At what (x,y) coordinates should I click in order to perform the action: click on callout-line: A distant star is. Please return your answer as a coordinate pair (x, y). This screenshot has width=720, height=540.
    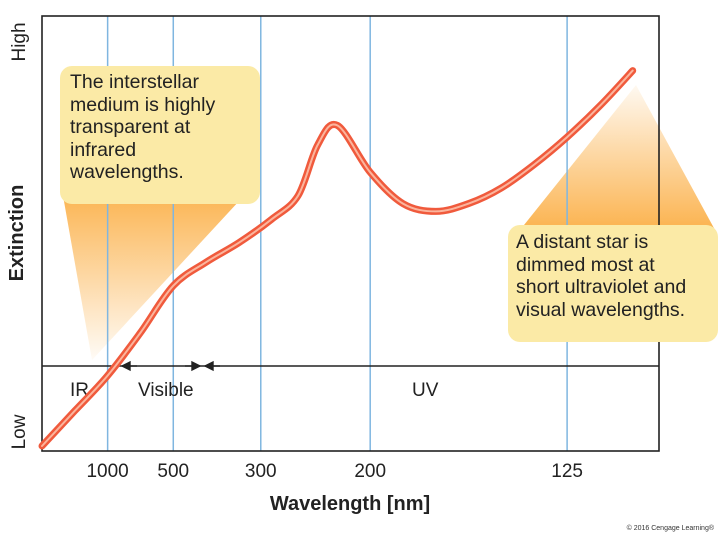
    Looking at the image, I should click on (582, 242).